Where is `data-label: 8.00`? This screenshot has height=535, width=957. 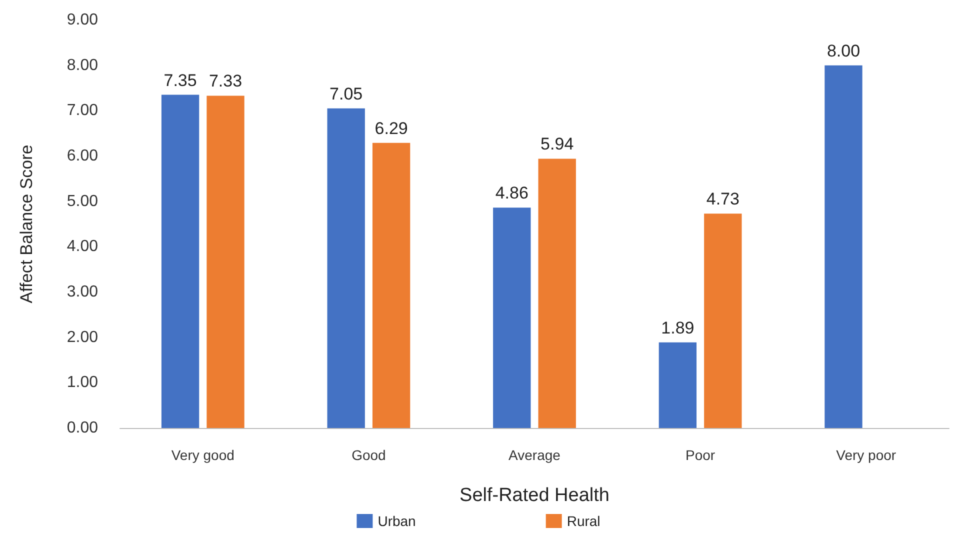 data-label: 8.00 is located at coordinates (843, 50).